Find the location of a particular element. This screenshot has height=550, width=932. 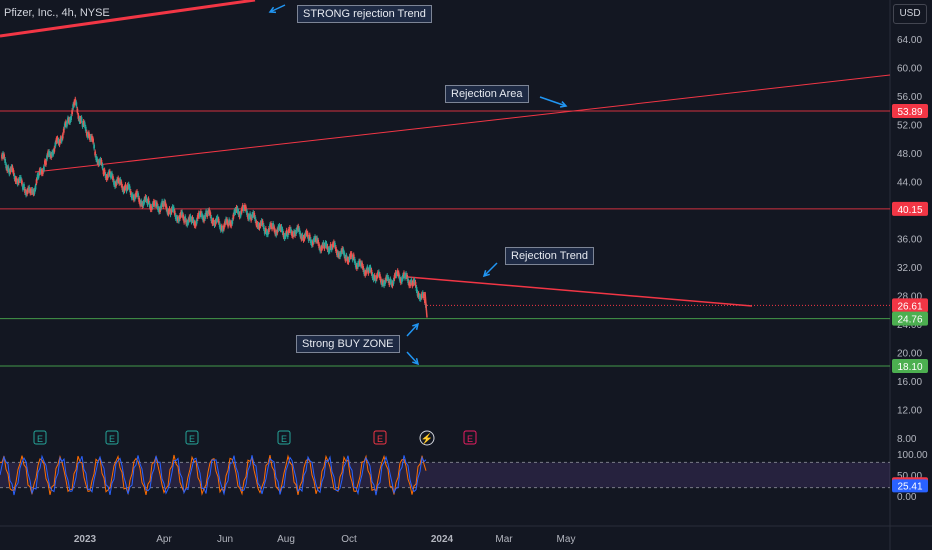

osc-tick-label: 50.00 is located at coordinates (909, 476).